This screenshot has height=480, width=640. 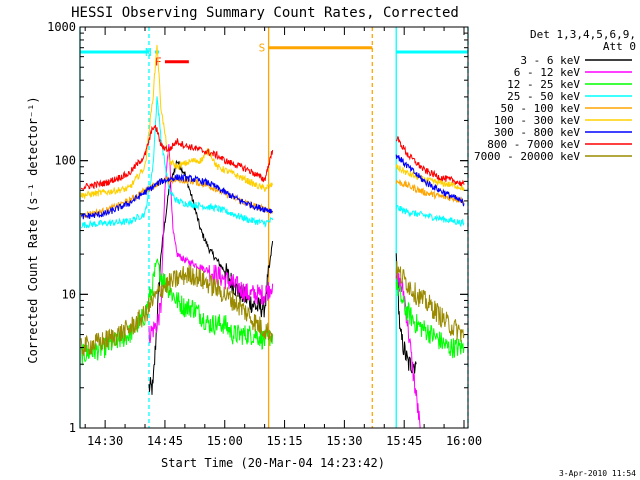 What do you see at coordinates (537, 120) in the screenshot?
I see `legend-label-5: 100 - 300 keV` at bounding box center [537, 120].